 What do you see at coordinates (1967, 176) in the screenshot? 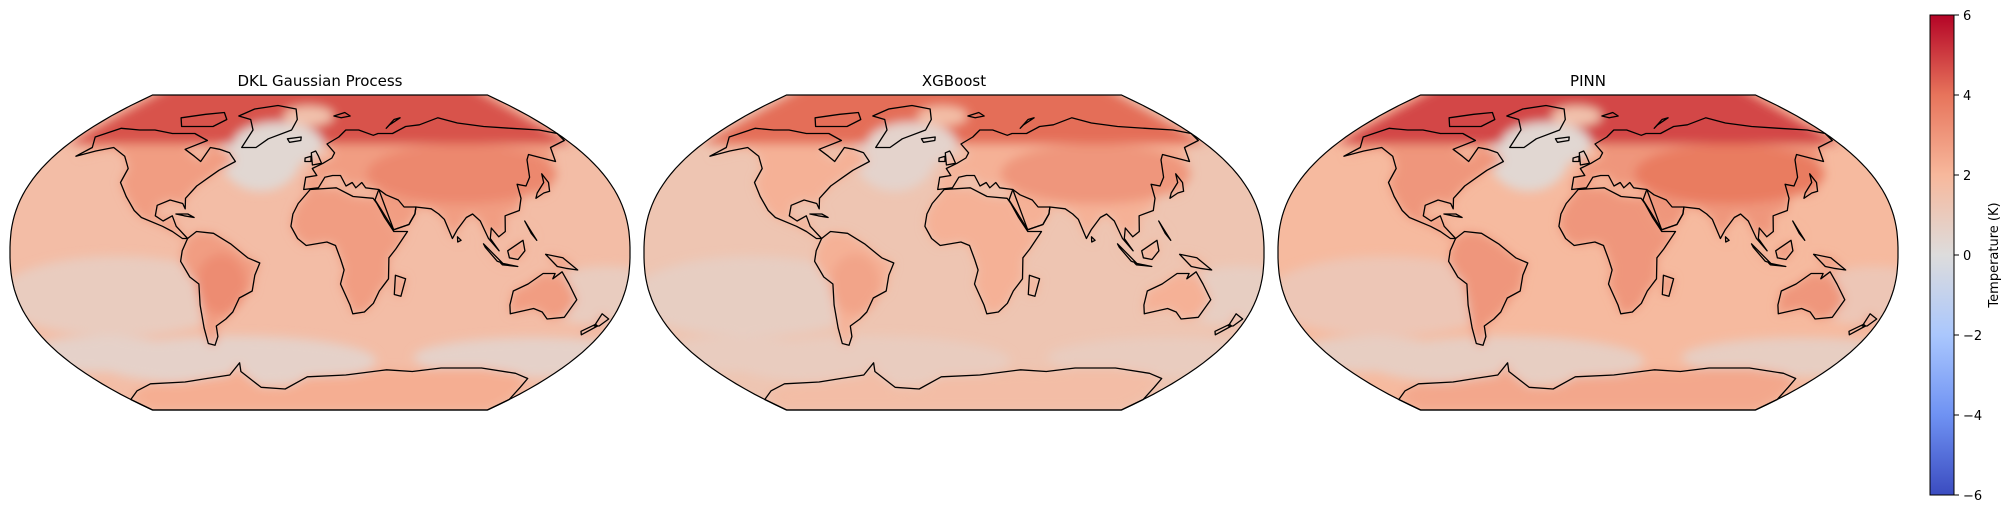
I see `colorbar-tick-label: 2` at bounding box center [1967, 176].